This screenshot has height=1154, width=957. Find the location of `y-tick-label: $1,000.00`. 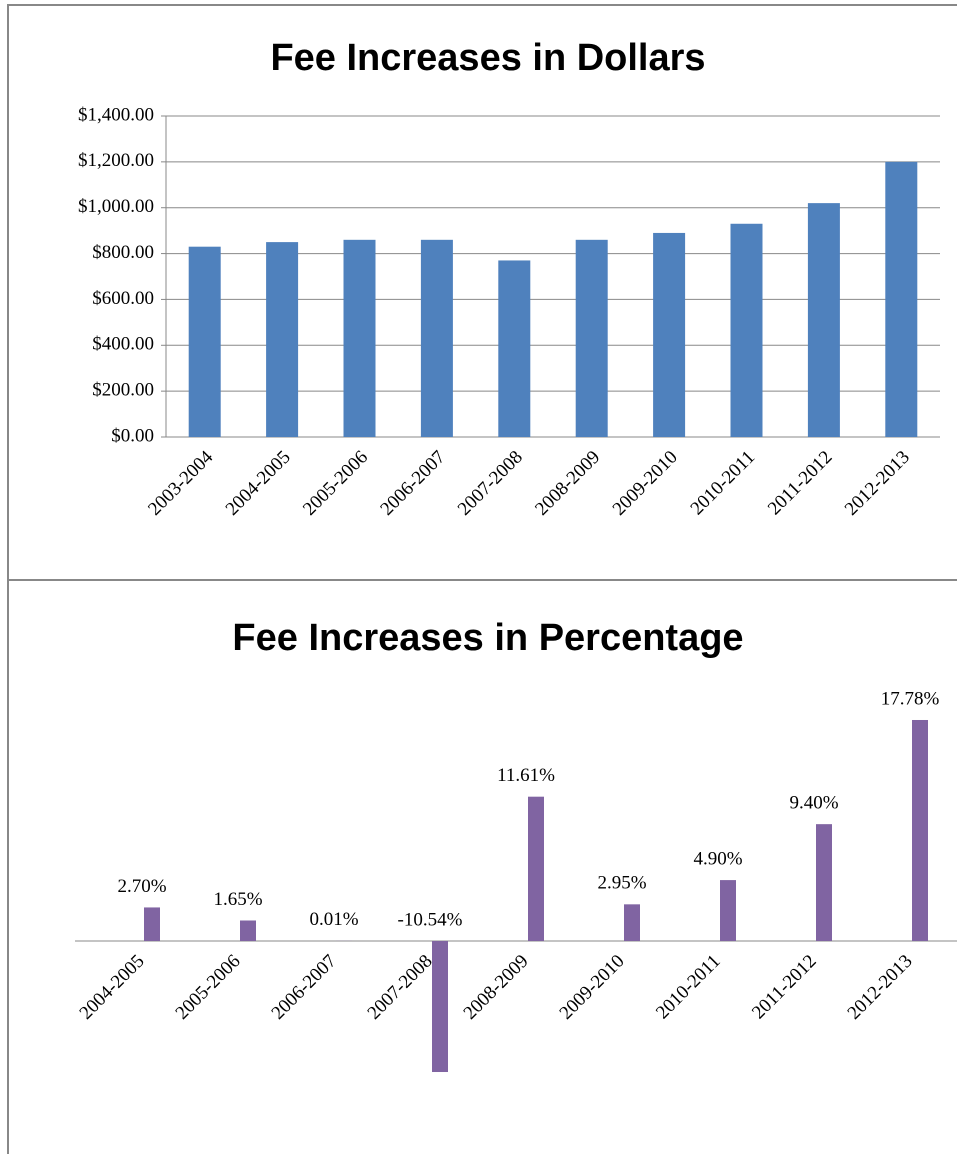

y-tick-label: $1,000.00 is located at coordinates (116, 206).